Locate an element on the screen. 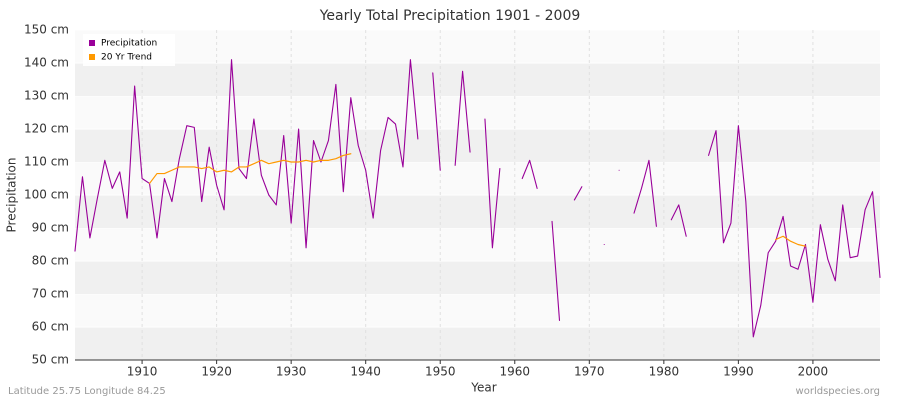 The height and width of the screenshot is (400, 900). chart-title: Yearly Total Precipitation 1901 - 2009 is located at coordinates (450, 16).